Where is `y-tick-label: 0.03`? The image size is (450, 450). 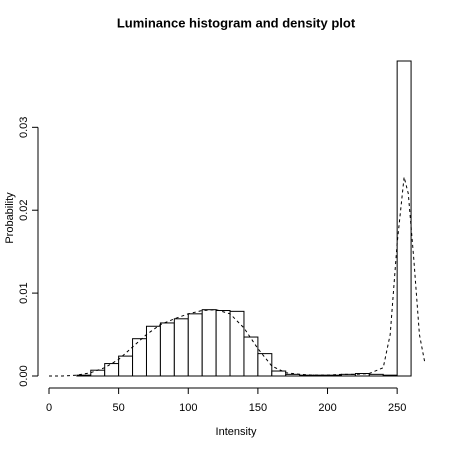
y-tick-label: 0.03 is located at coordinates (24, 127).